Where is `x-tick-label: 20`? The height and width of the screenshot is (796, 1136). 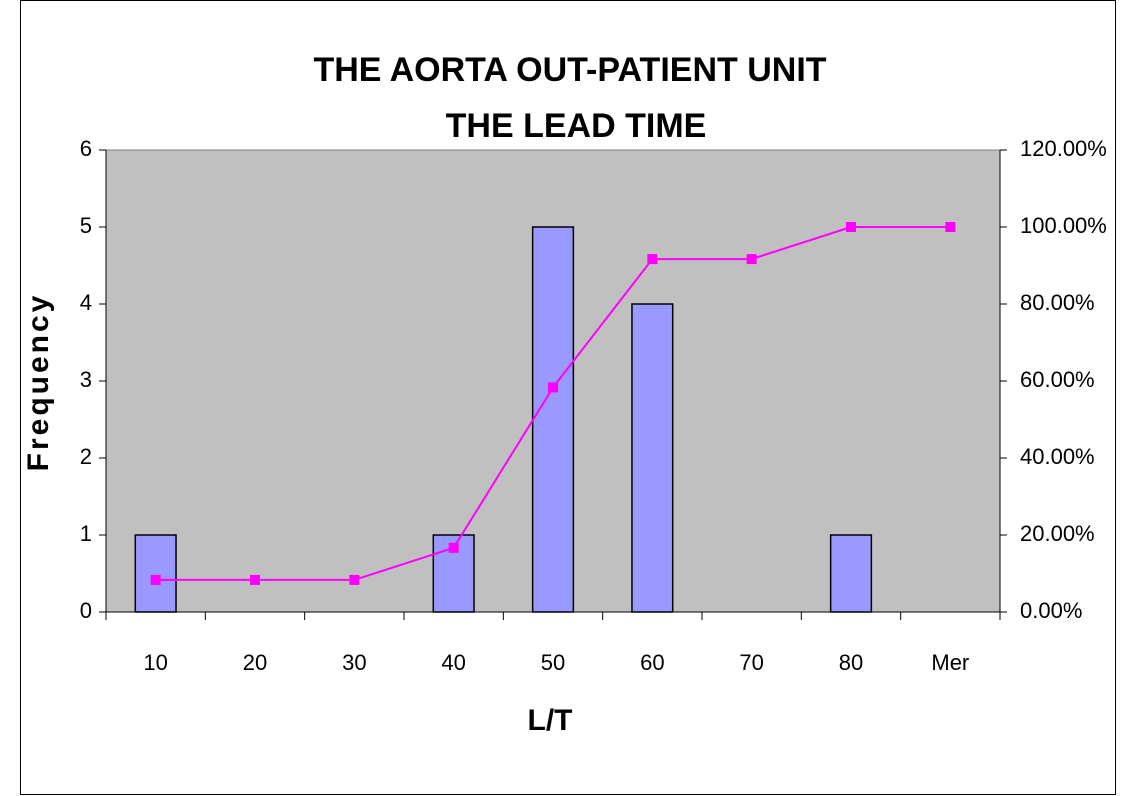
x-tick-label: 20 is located at coordinates (255, 662).